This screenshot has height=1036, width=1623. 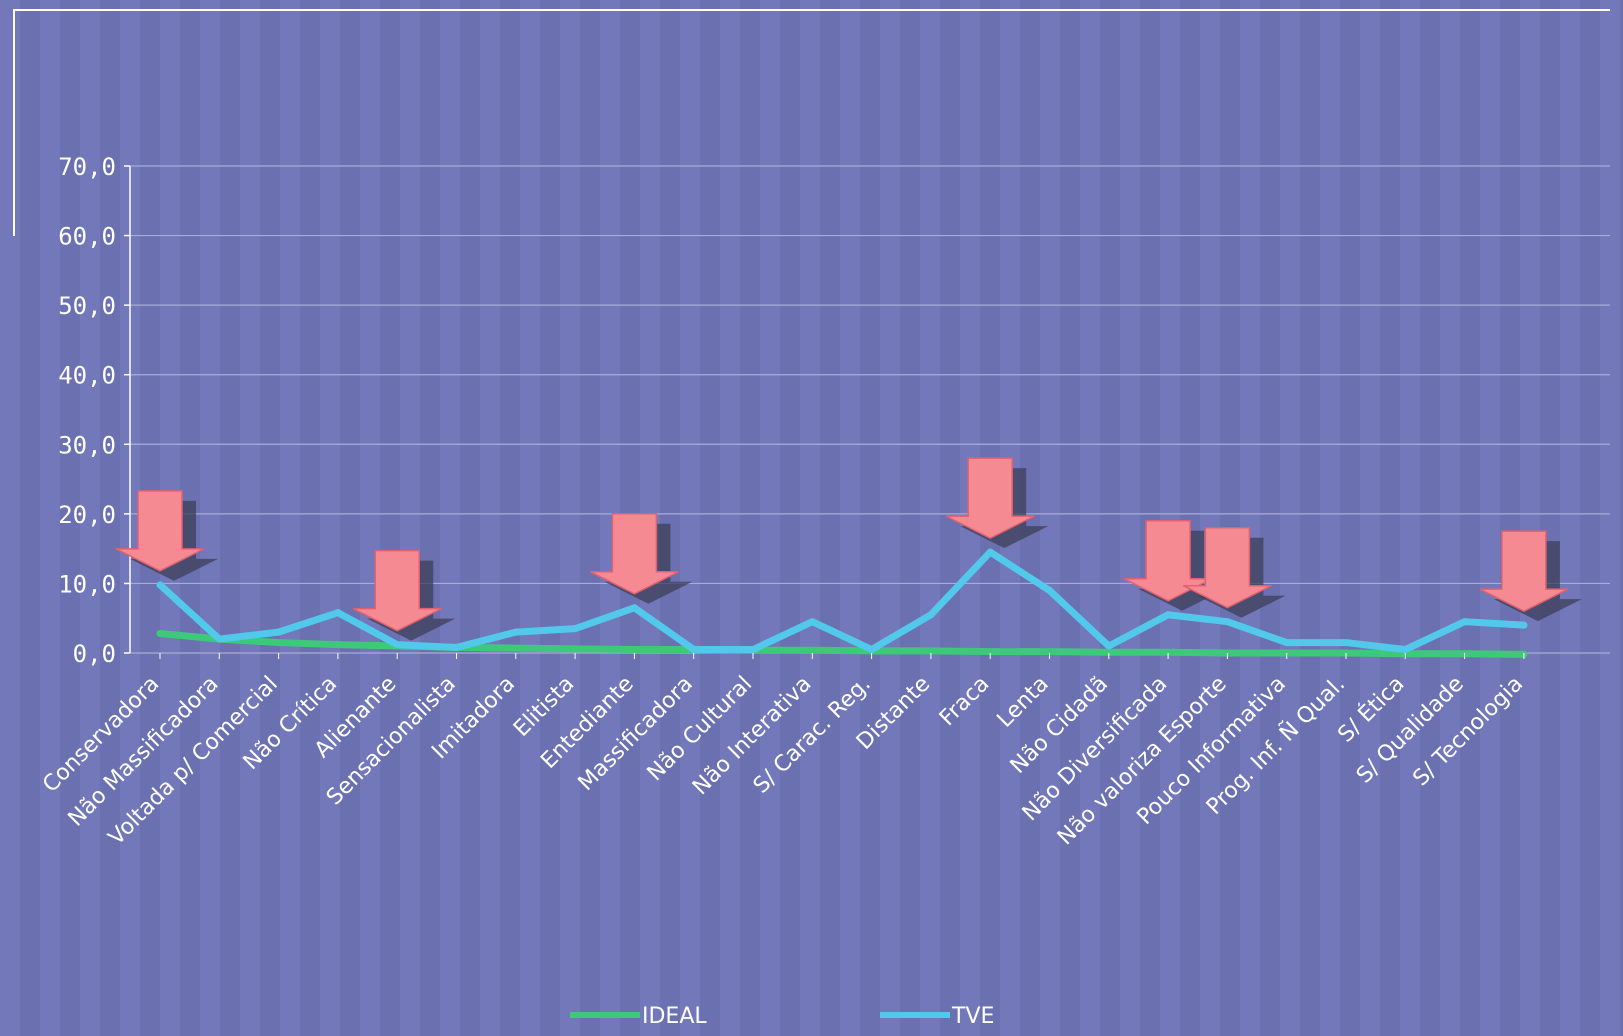 I want to click on y-tick-label: 40,0, so click(x=87, y=376).